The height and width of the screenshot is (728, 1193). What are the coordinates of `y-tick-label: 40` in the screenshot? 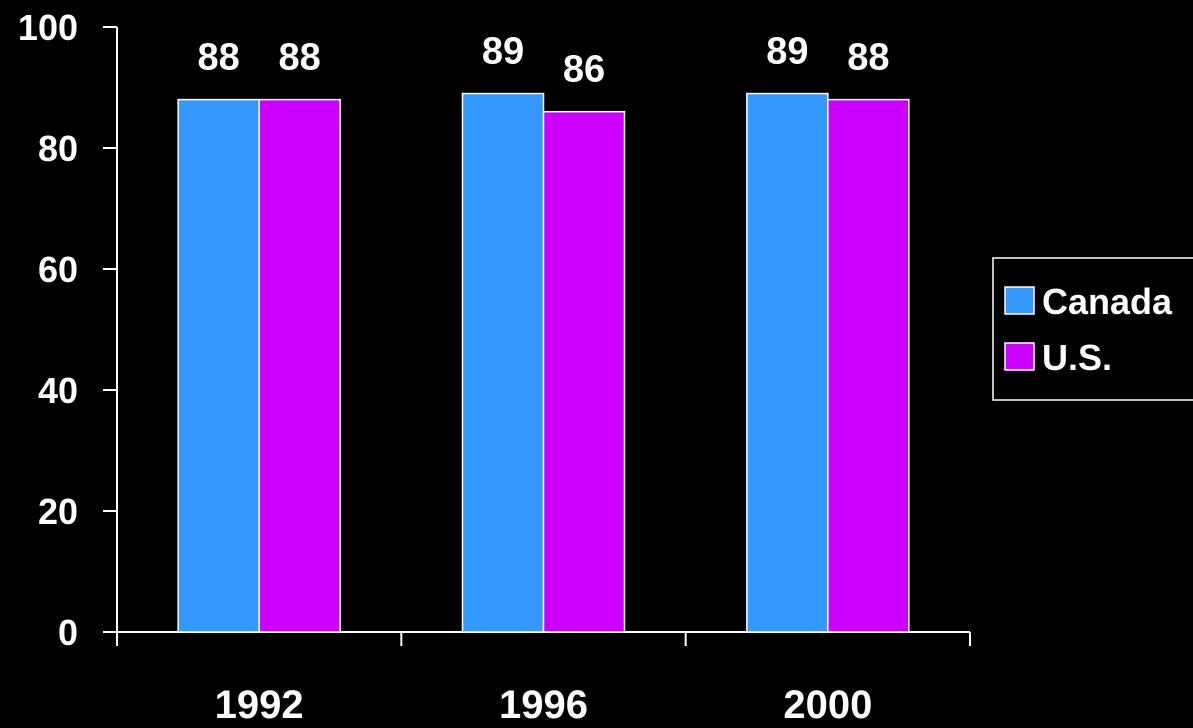 It's located at (58, 390).